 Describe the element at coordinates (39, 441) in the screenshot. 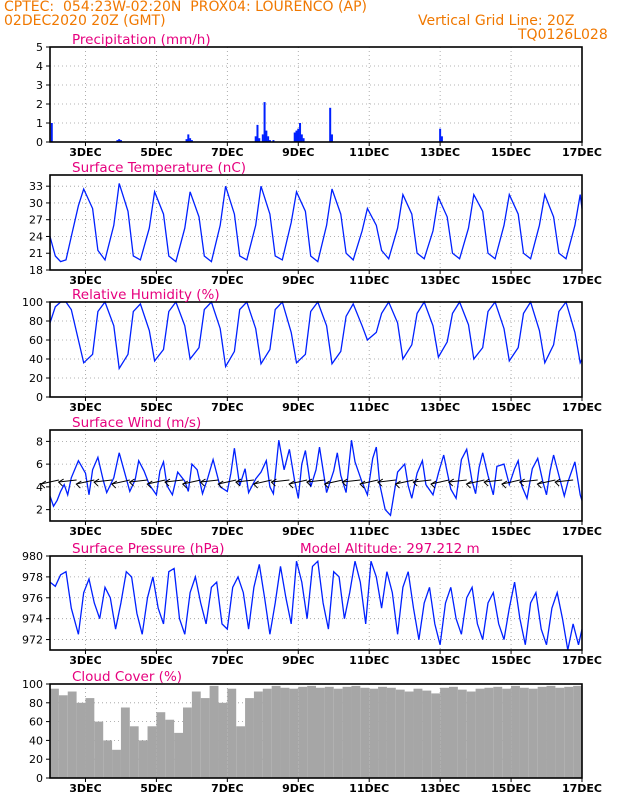

I see `wind-ytick-label: 8` at that location.